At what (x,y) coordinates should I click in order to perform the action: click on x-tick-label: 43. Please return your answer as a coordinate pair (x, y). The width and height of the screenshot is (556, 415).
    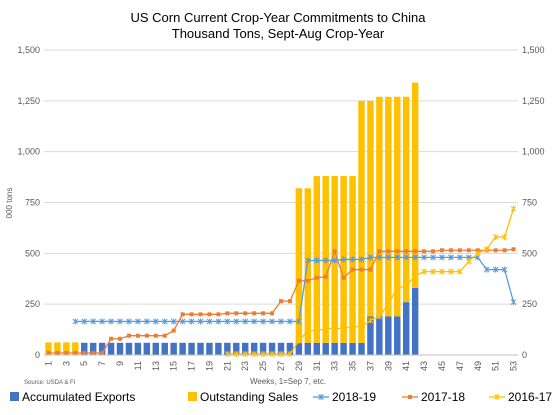
    Looking at the image, I should click on (424, 366).